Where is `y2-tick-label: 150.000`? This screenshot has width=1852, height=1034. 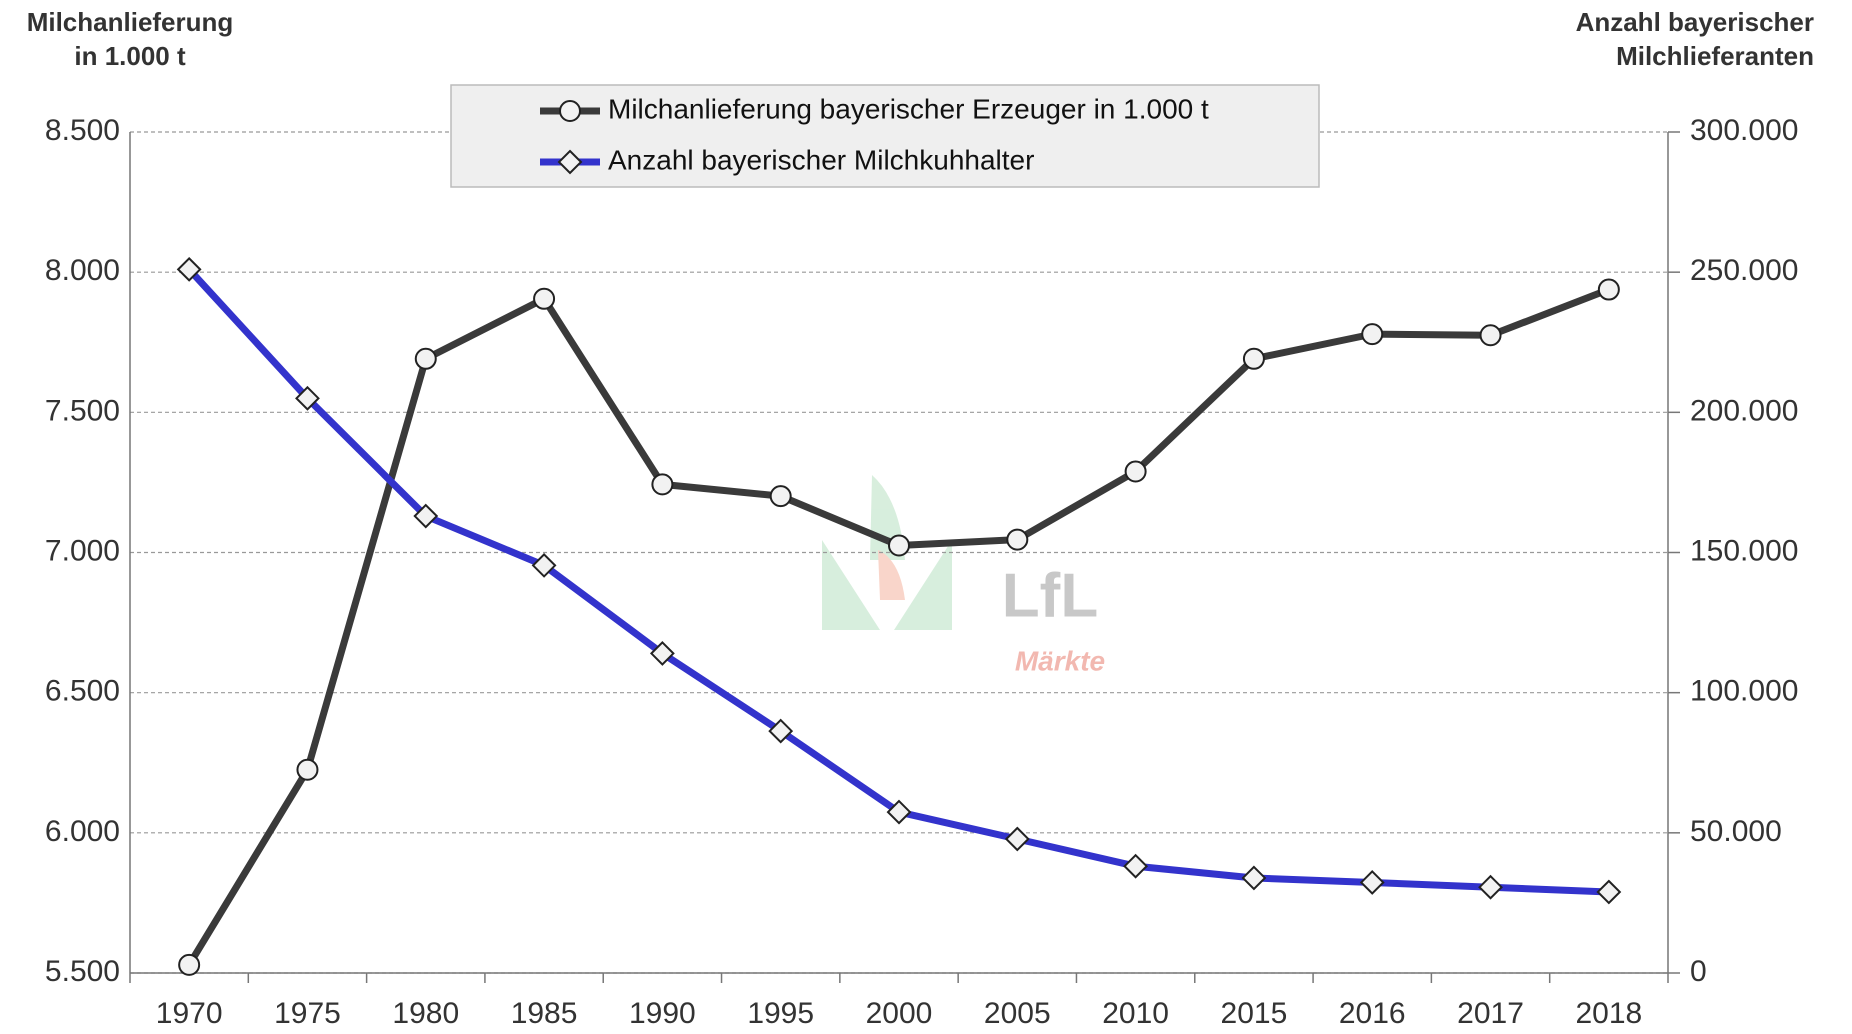 y2-tick-label: 150.000 is located at coordinates (1744, 550).